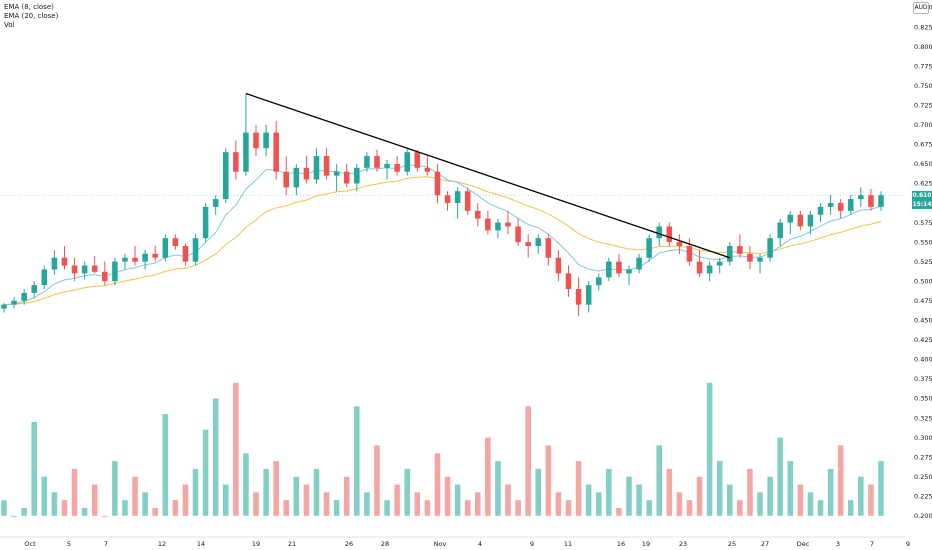  What do you see at coordinates (923, 496) in the screenshot?
I see `y-tick-label: 0.225` at bounding box center [923, 496].